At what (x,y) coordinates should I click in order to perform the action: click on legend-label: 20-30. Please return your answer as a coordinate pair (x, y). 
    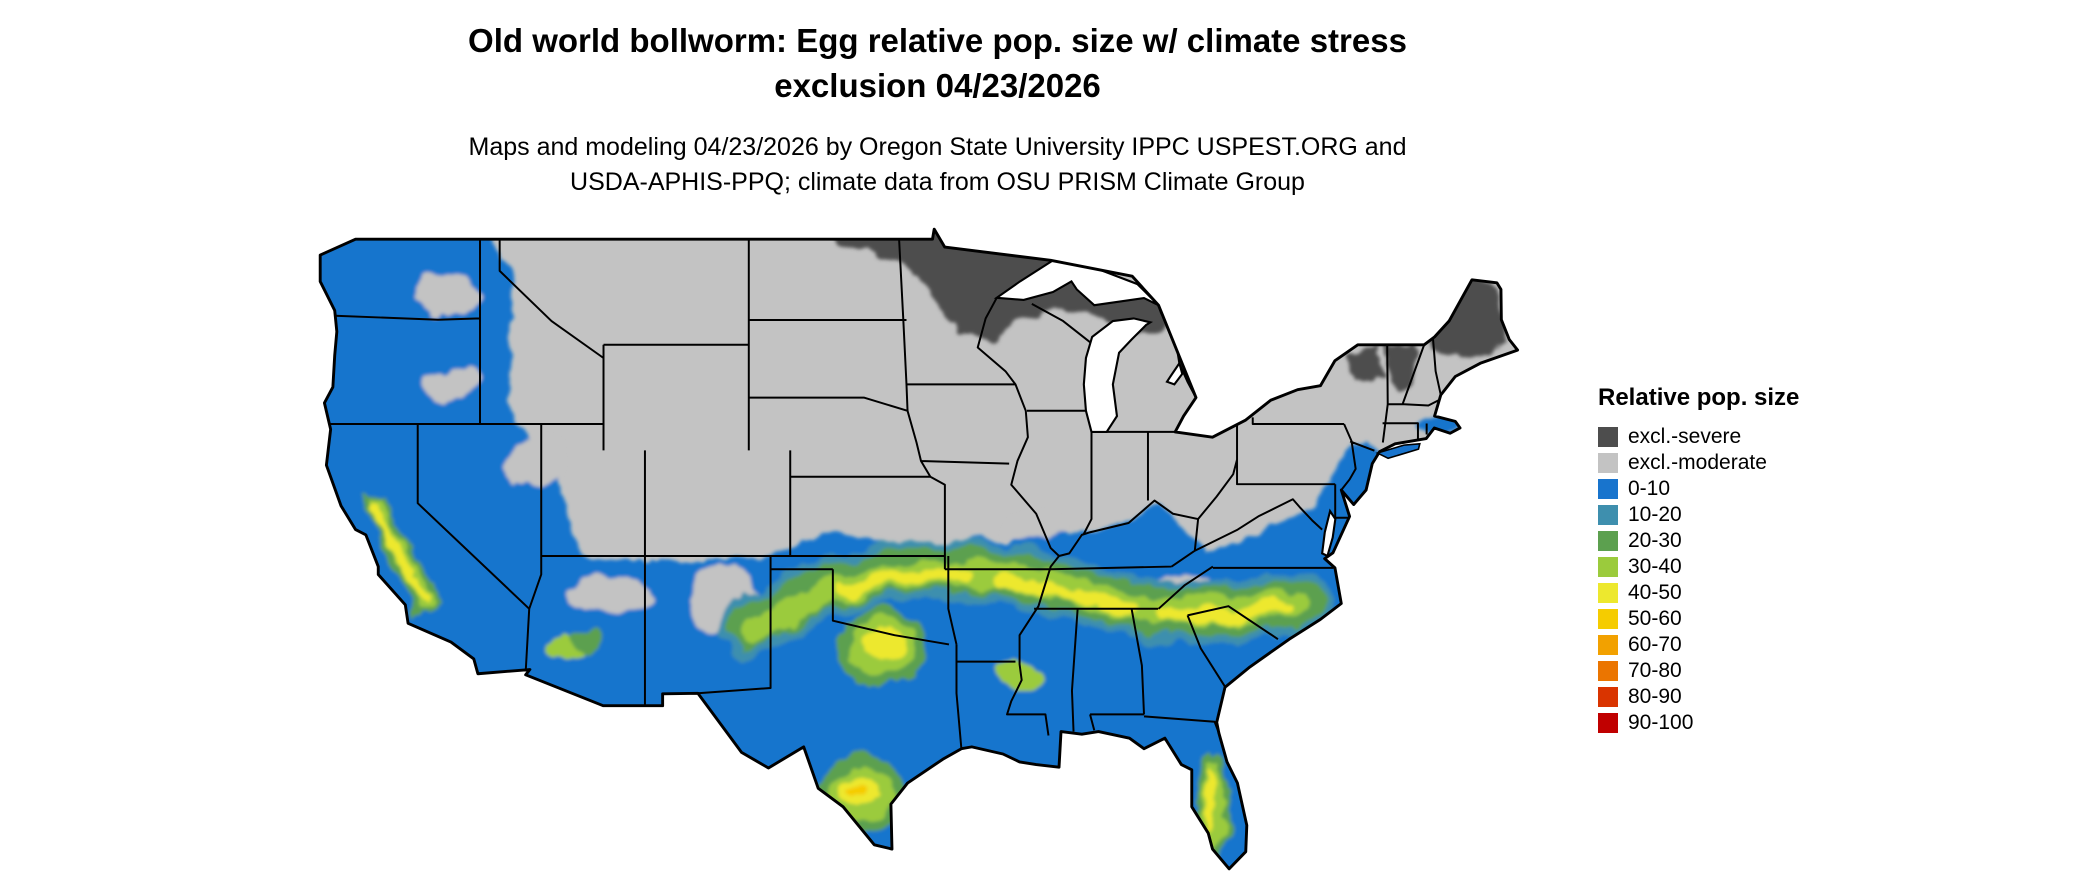
    Looking at the image, I should click on (1655, 540).